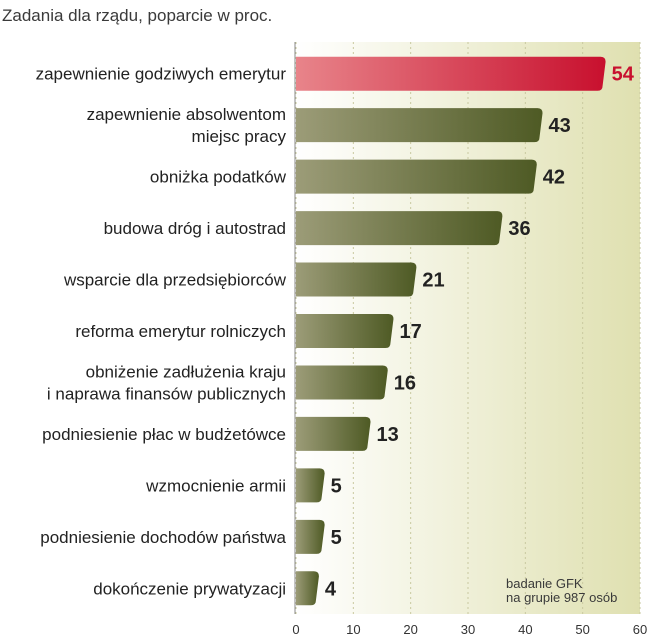 The image size is (650, 640). What do you see at coordinates (164, 434) in the screenshot?
I see `category-label: podniesienie płac w budżetówce` at bounding box center [164, 434].